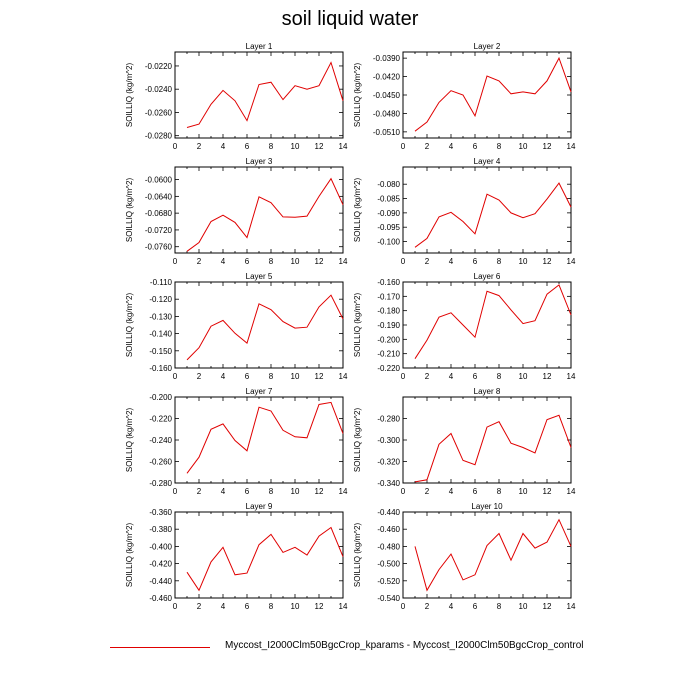 Image resolution: width=700 pixels, height=700 pixels. Describe the element at coordinates (159, 196) in the screenshot. I see `y-tick-label: -0.0640` at that location.